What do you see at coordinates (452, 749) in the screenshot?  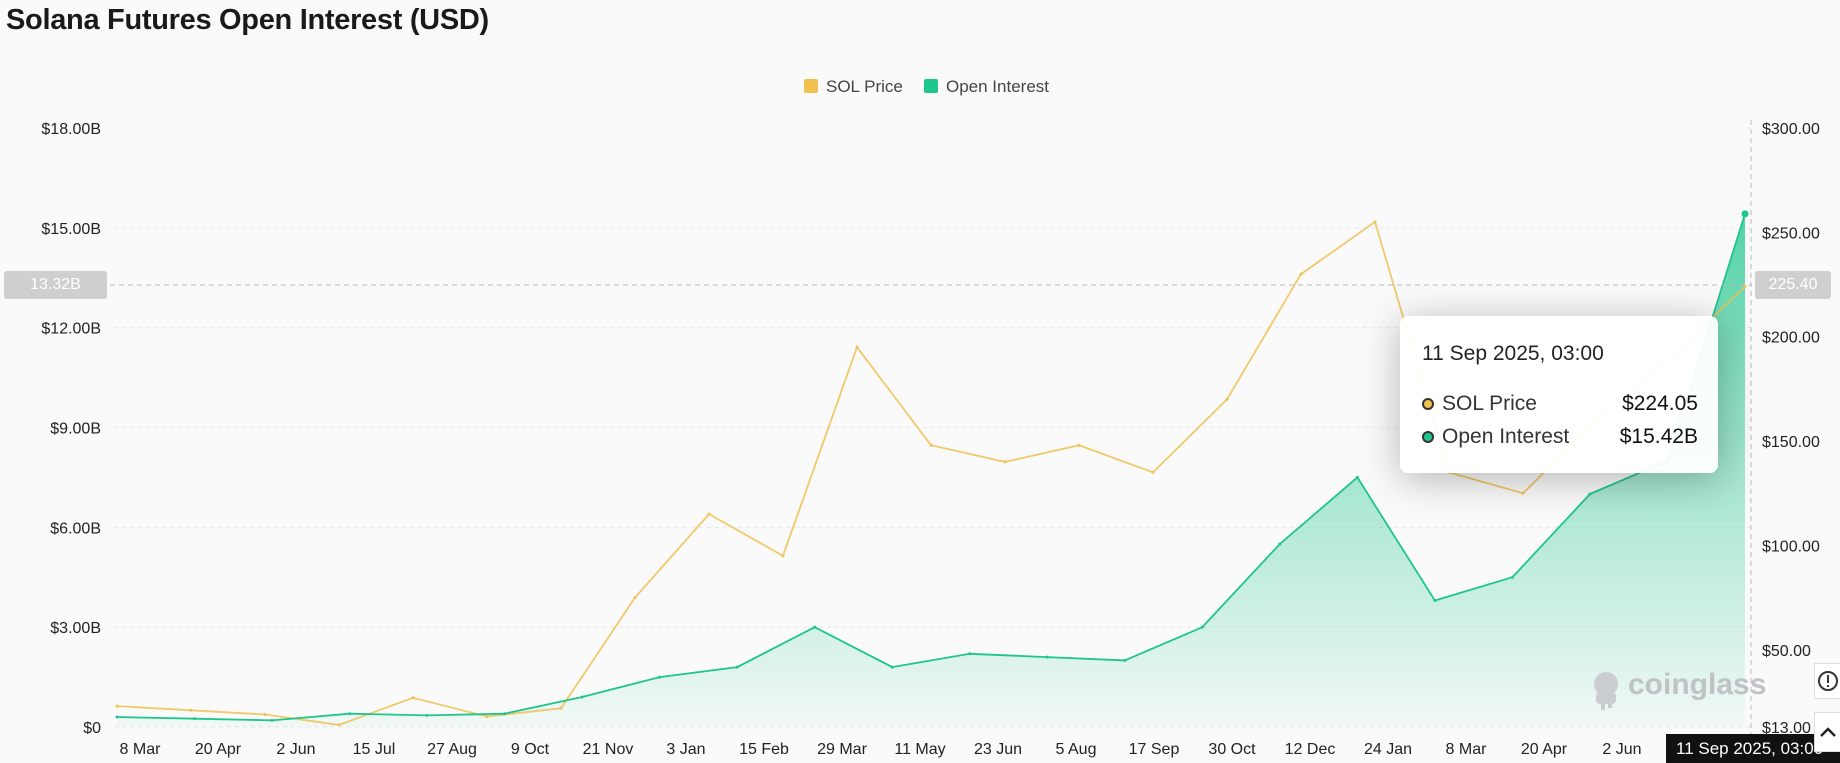 I see `x-tick: 27 Aug` at bounding box center [452, 749].